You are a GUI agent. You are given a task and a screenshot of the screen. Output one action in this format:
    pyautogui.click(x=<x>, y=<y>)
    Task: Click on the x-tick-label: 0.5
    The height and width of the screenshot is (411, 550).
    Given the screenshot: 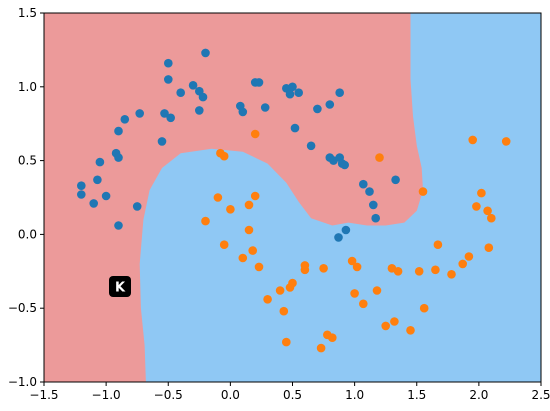 What is the action you would take?
    pyautogui.click(x=292, y=395)
    